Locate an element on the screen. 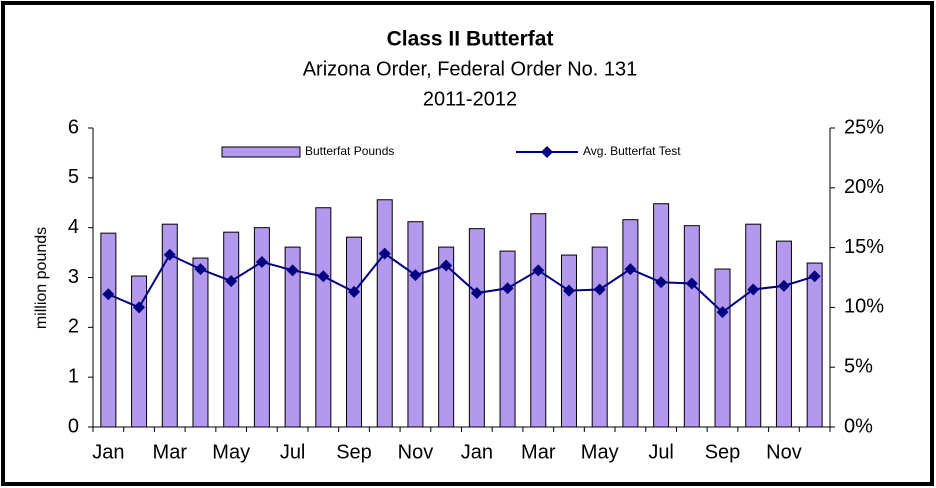 The width and height of the screenshot is (936, 488). y-tick-label: 6 is located at coordinates (73, 127).